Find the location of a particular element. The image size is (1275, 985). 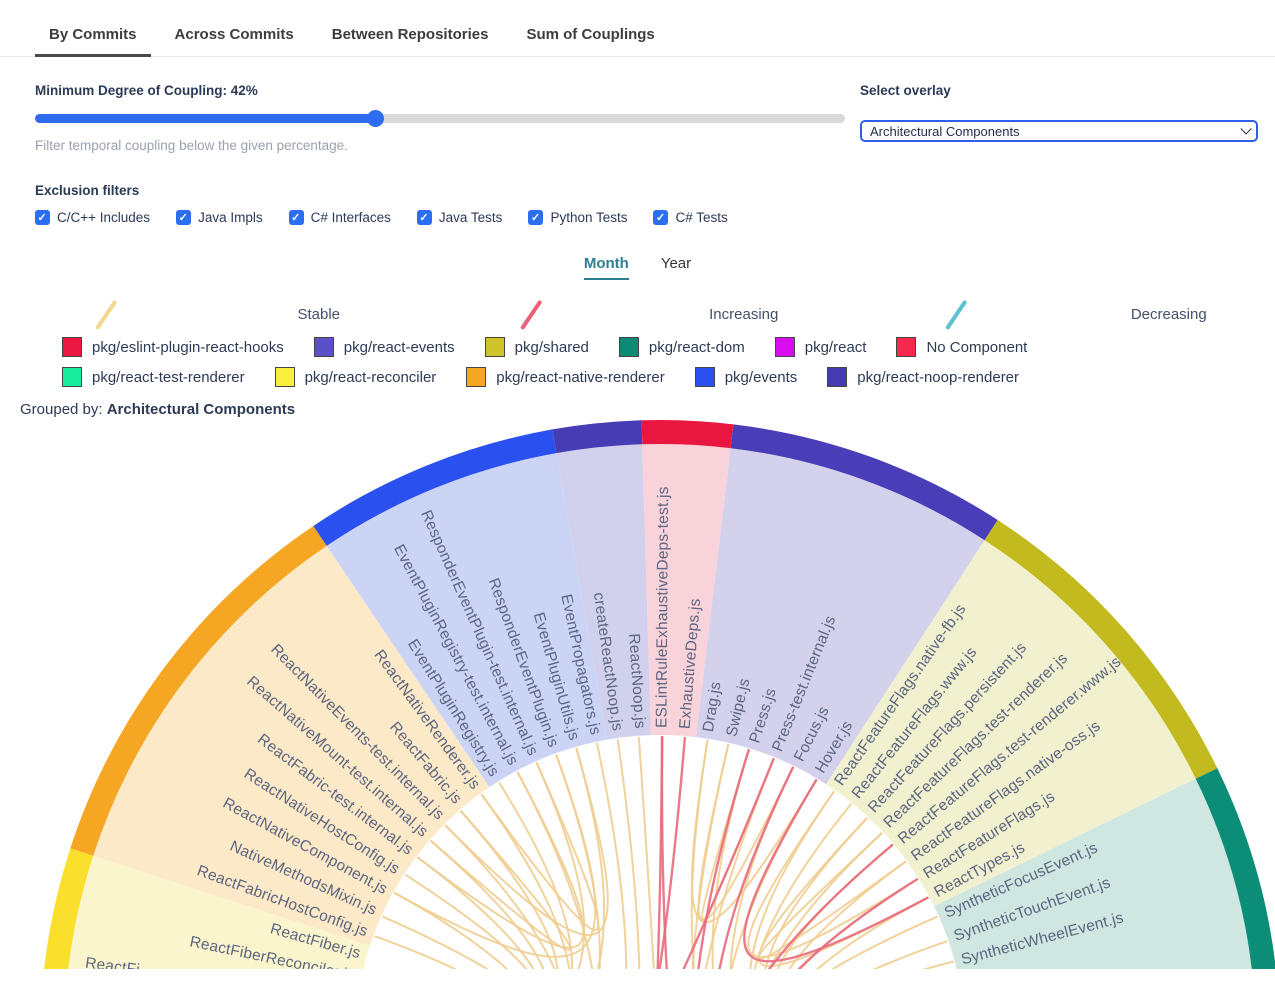

arc-pkg/react-events is located at coordinates (864, 482).